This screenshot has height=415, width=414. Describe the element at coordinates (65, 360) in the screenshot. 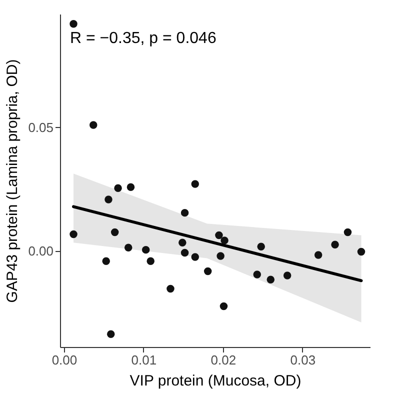

I see `x-tick-label: 0.00` at that location.